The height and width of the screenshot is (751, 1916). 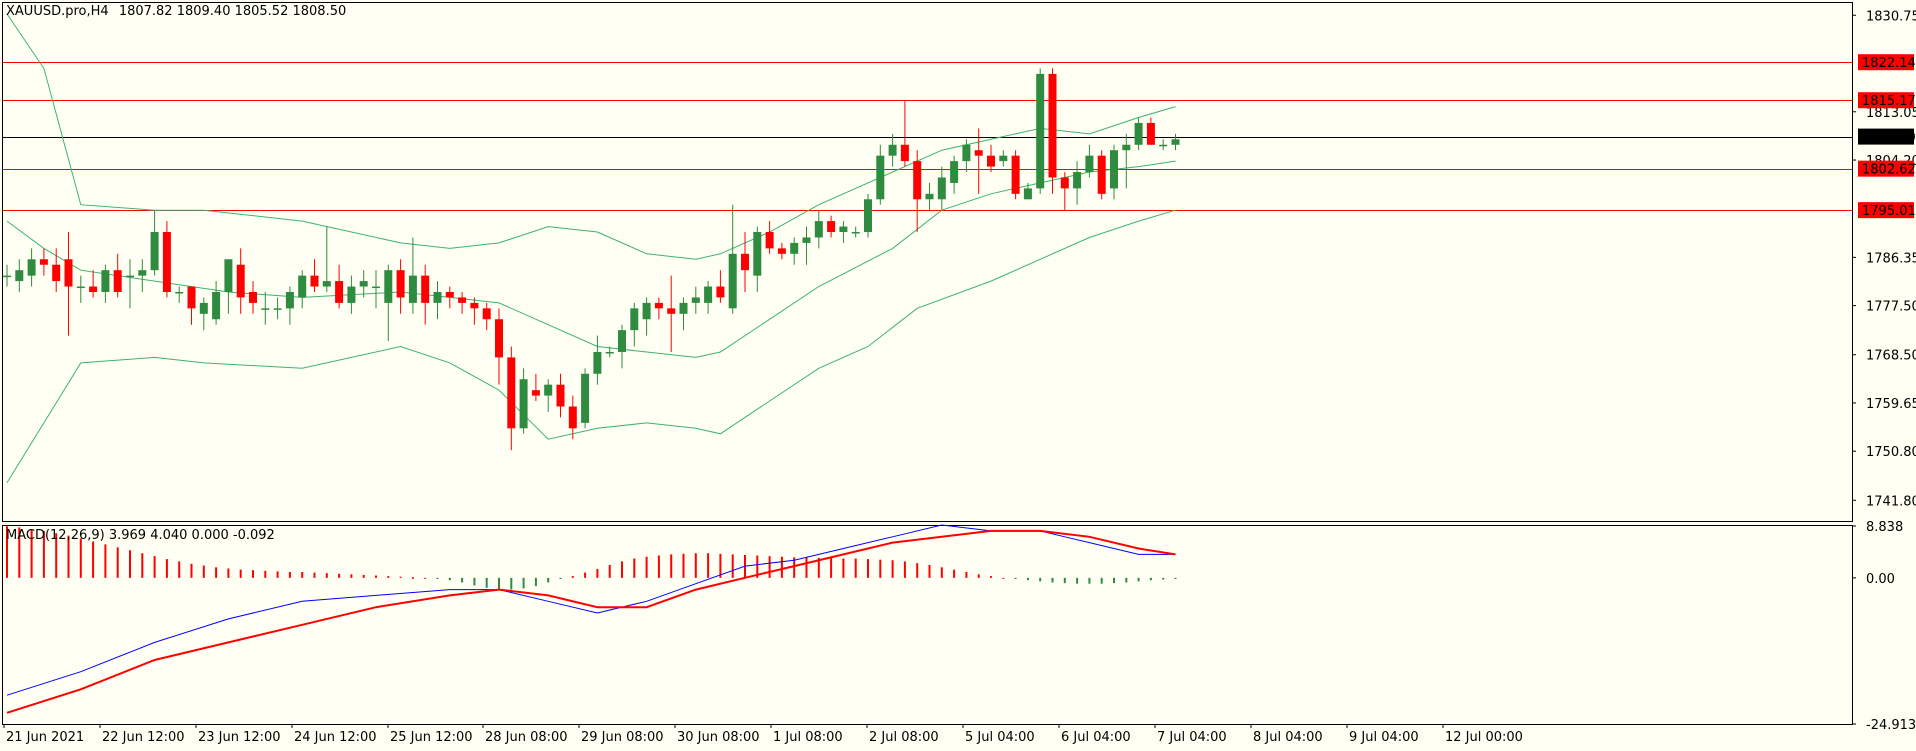 I want to click on price-tick-label: 1768.50, so click(x=1891, y=356).